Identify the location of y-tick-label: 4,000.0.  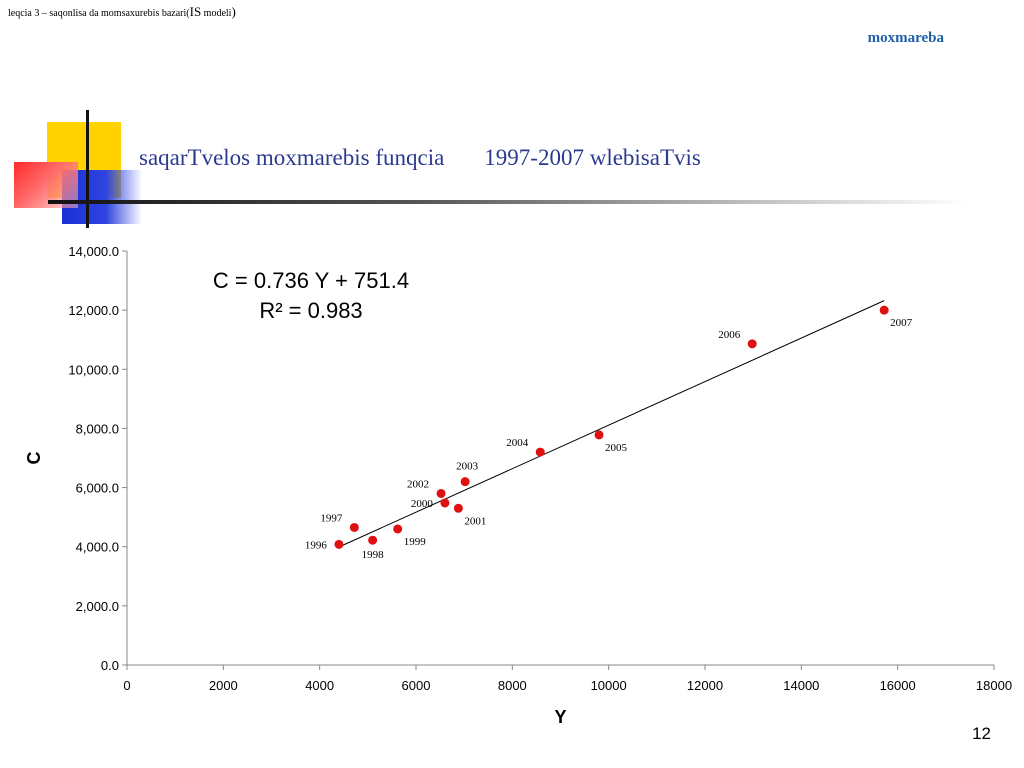
(97, 547).